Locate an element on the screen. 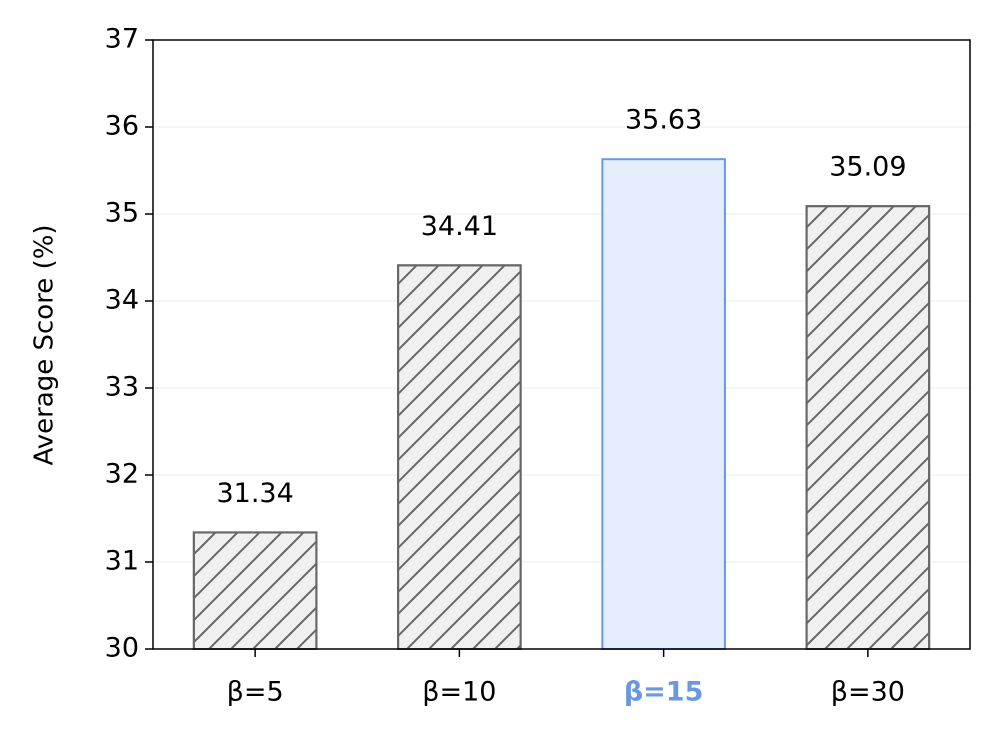 The width and height of the screenshot is (997, 740). y-tick-label: 31 is located at coordinates (122, 561).